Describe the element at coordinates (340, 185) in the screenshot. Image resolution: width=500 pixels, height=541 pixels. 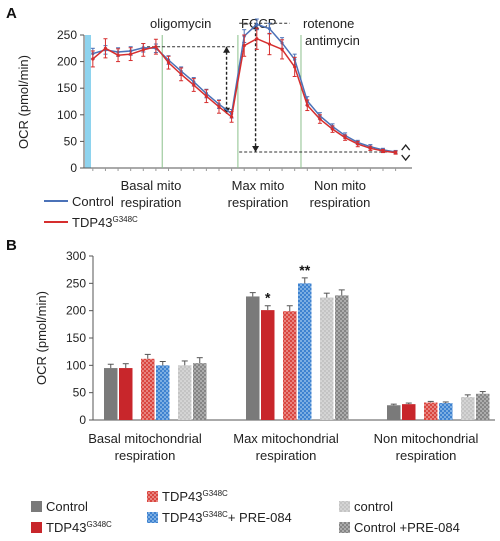
I see `region-nonmito-line1: Non mito` at that location.